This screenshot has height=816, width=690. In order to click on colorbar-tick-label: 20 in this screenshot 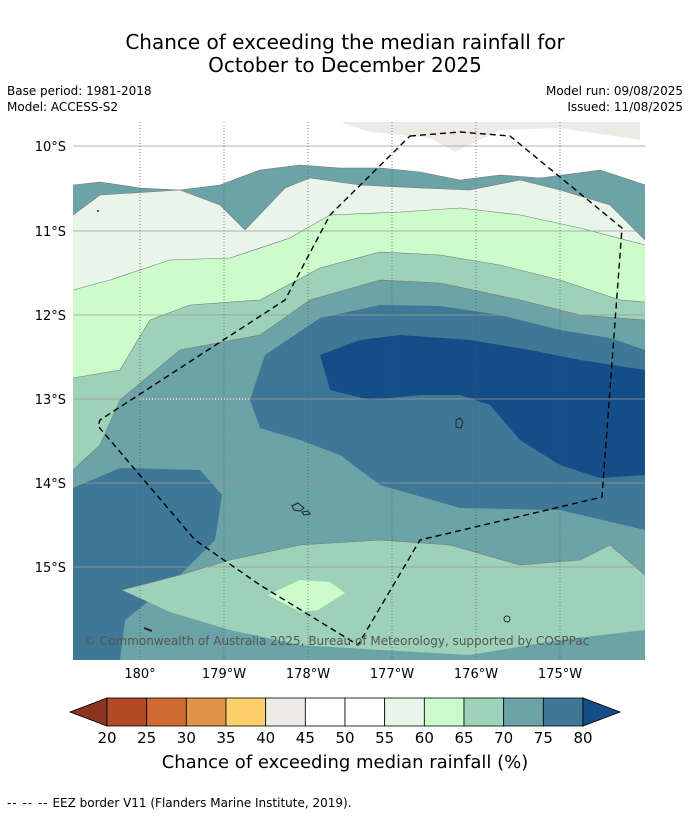, I will do `click(106, 738)`.